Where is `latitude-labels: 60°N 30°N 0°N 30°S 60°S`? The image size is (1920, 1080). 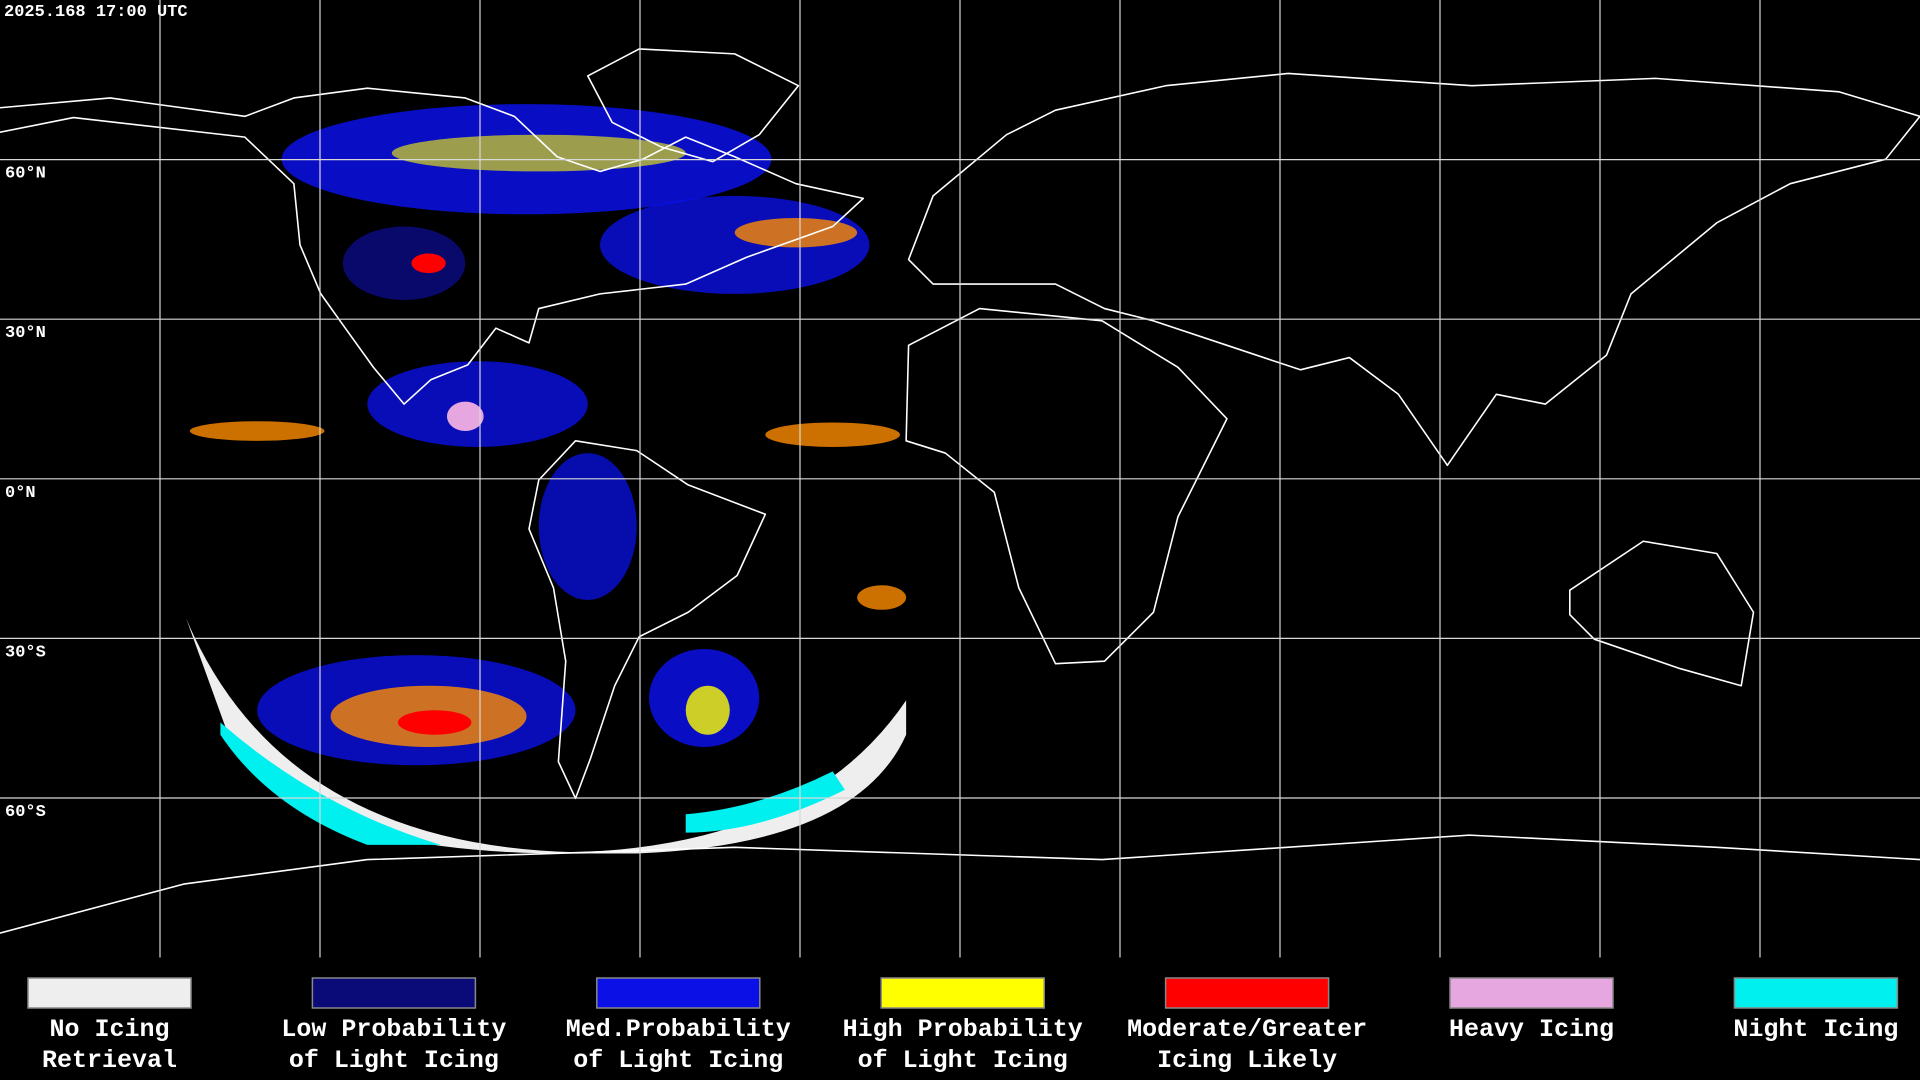 latitude-labels: 60°N 30°N 0°N 30°S 60°S is located at coordinates (25, 493).